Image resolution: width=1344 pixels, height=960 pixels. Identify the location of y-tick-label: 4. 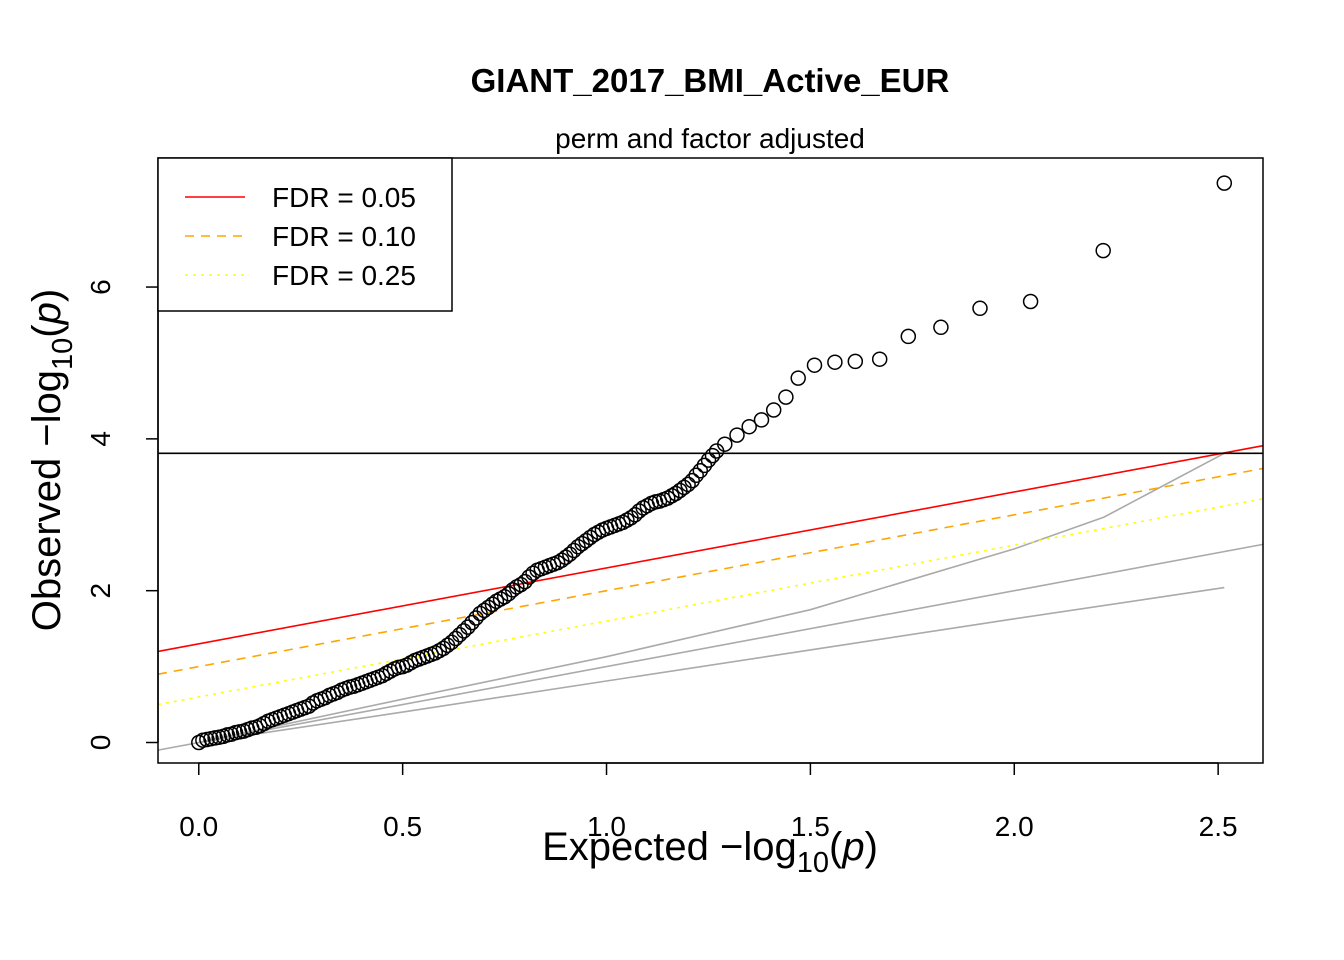
(100, 439).